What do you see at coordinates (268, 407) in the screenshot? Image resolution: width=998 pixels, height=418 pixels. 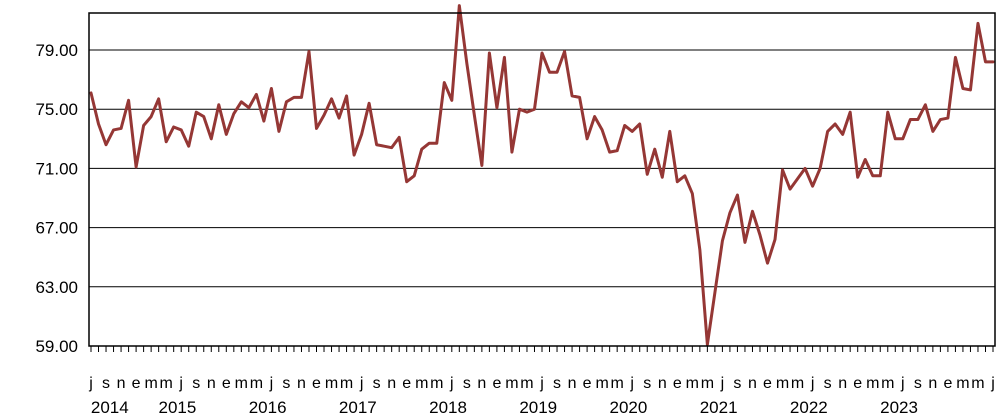 I see `year-label-2016: 2016` at bounding box center [268, 407].